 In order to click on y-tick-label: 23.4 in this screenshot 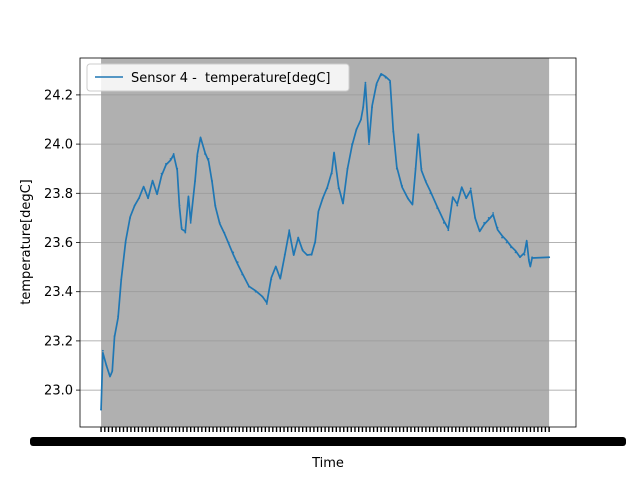, I will do `click(58, 292)`.